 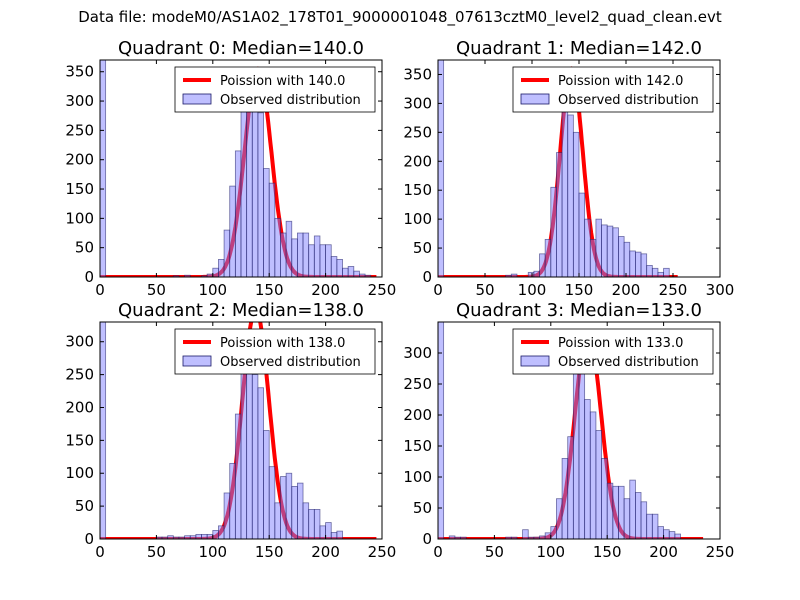 I want to click on legend-box, so click(x=613, y=351).